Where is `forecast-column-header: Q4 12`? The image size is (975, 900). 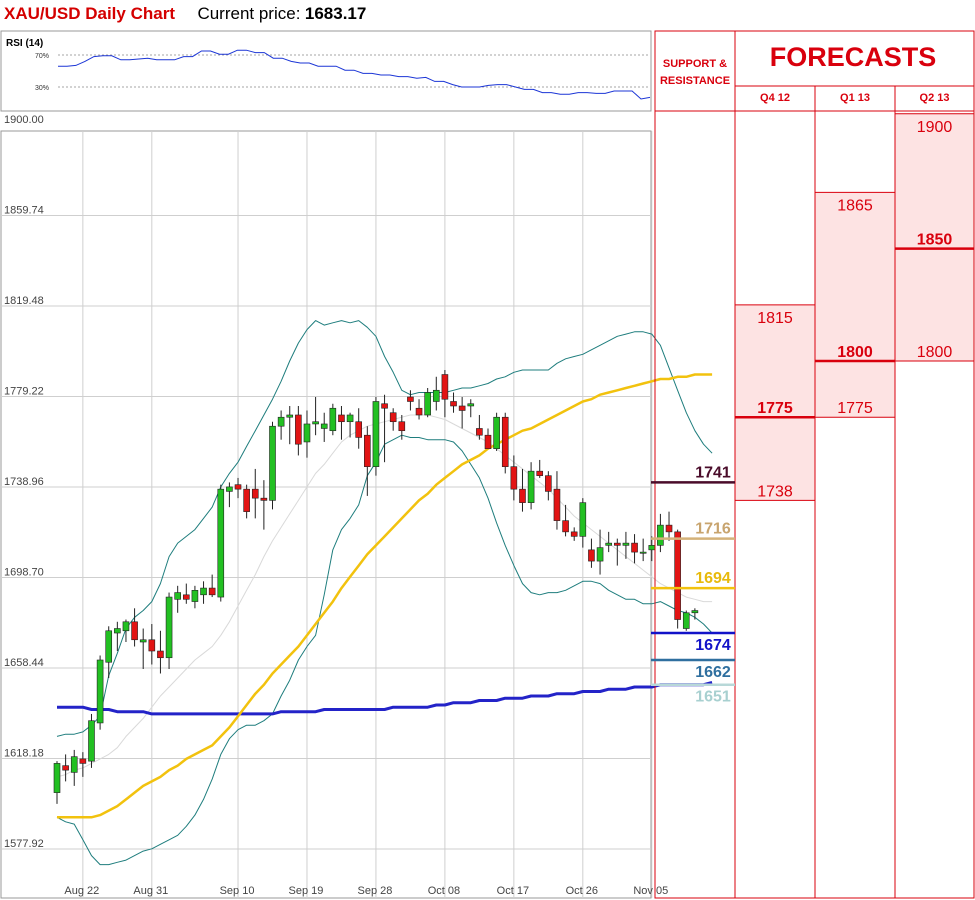
forecast-column-header: Q4 12 is located at coordinates (775, 98).